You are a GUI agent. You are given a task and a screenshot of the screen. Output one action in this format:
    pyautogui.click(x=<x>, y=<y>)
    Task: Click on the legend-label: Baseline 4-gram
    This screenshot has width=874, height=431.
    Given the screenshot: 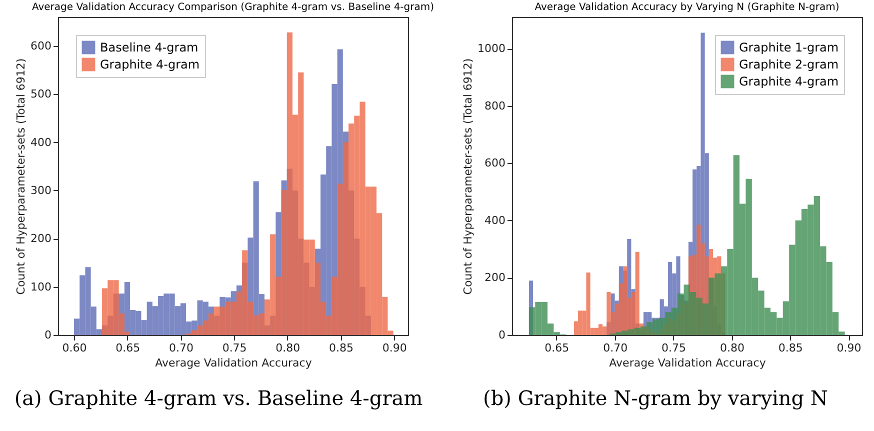 What is the action you would take?
    pyautogui.click(x=149, y=47)
    